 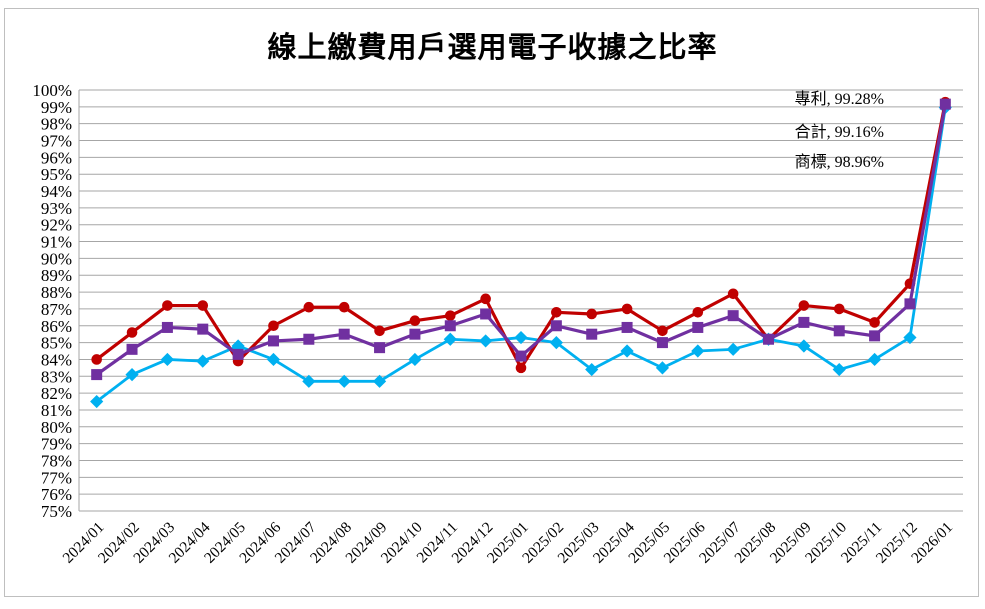 I want to click on y-axis-tick-label: 96%, so click(x=56, y=157).